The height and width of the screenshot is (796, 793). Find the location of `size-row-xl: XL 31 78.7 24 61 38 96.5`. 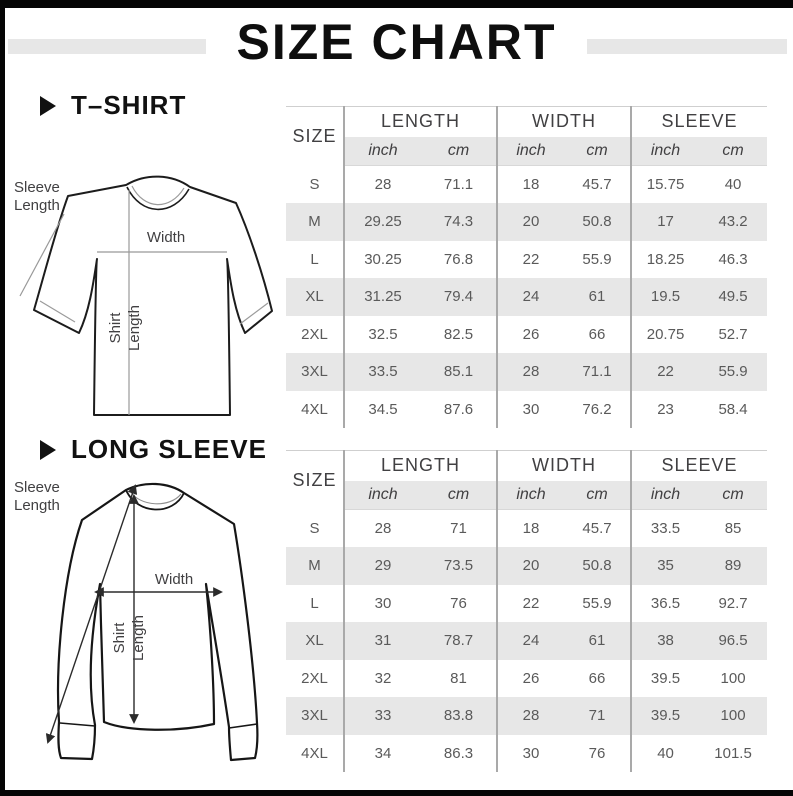

size-row-xl: XL 31 78.7 24 61 38 96.5 is located at coordinates (527, 641).